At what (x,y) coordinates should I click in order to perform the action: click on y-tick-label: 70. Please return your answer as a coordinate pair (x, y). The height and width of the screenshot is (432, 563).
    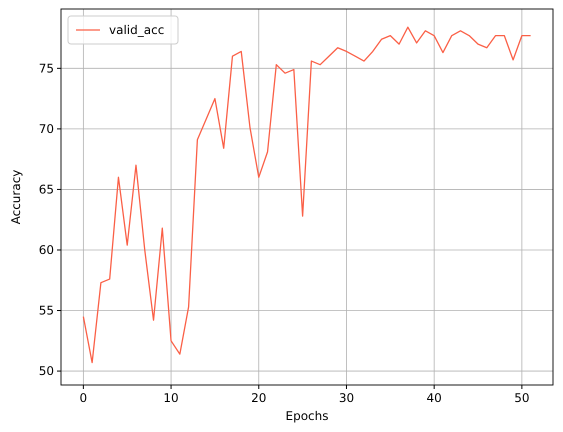
    Looking at the image, I should click on (46, 129).